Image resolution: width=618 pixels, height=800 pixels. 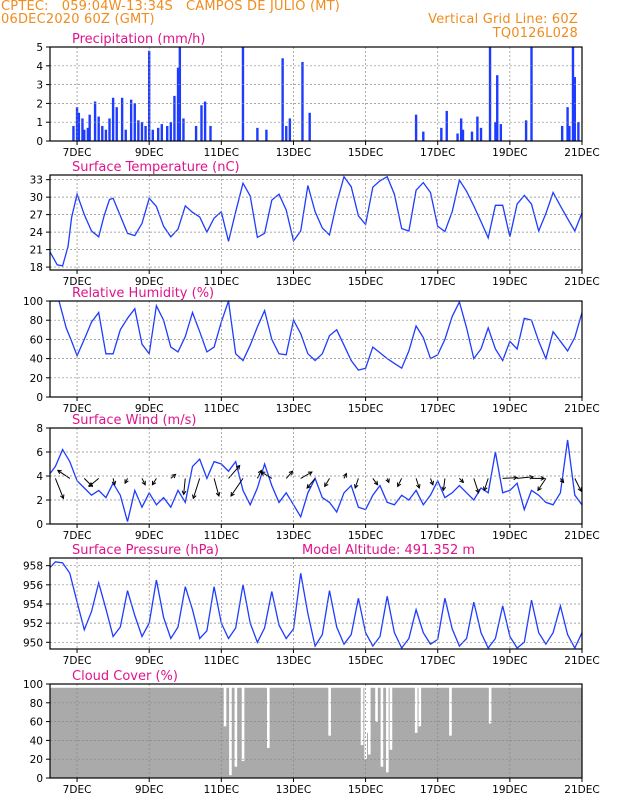 I want to click on cloud-cover-plot, so click(x=316, y=732).